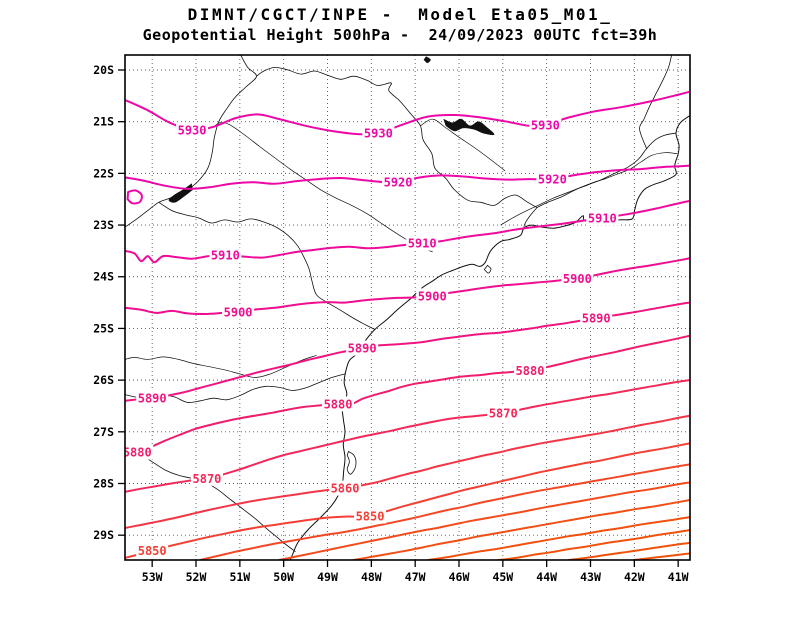 The width and height of the screenshot is (800, 618). I want to click on x-axis-tick-label: 48W, so click(371, 577).